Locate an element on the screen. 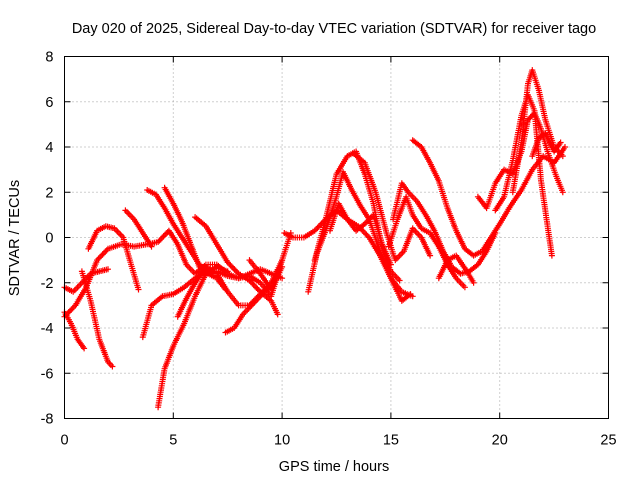  y-tick-label: -8 is located at coordinates (47, 420).